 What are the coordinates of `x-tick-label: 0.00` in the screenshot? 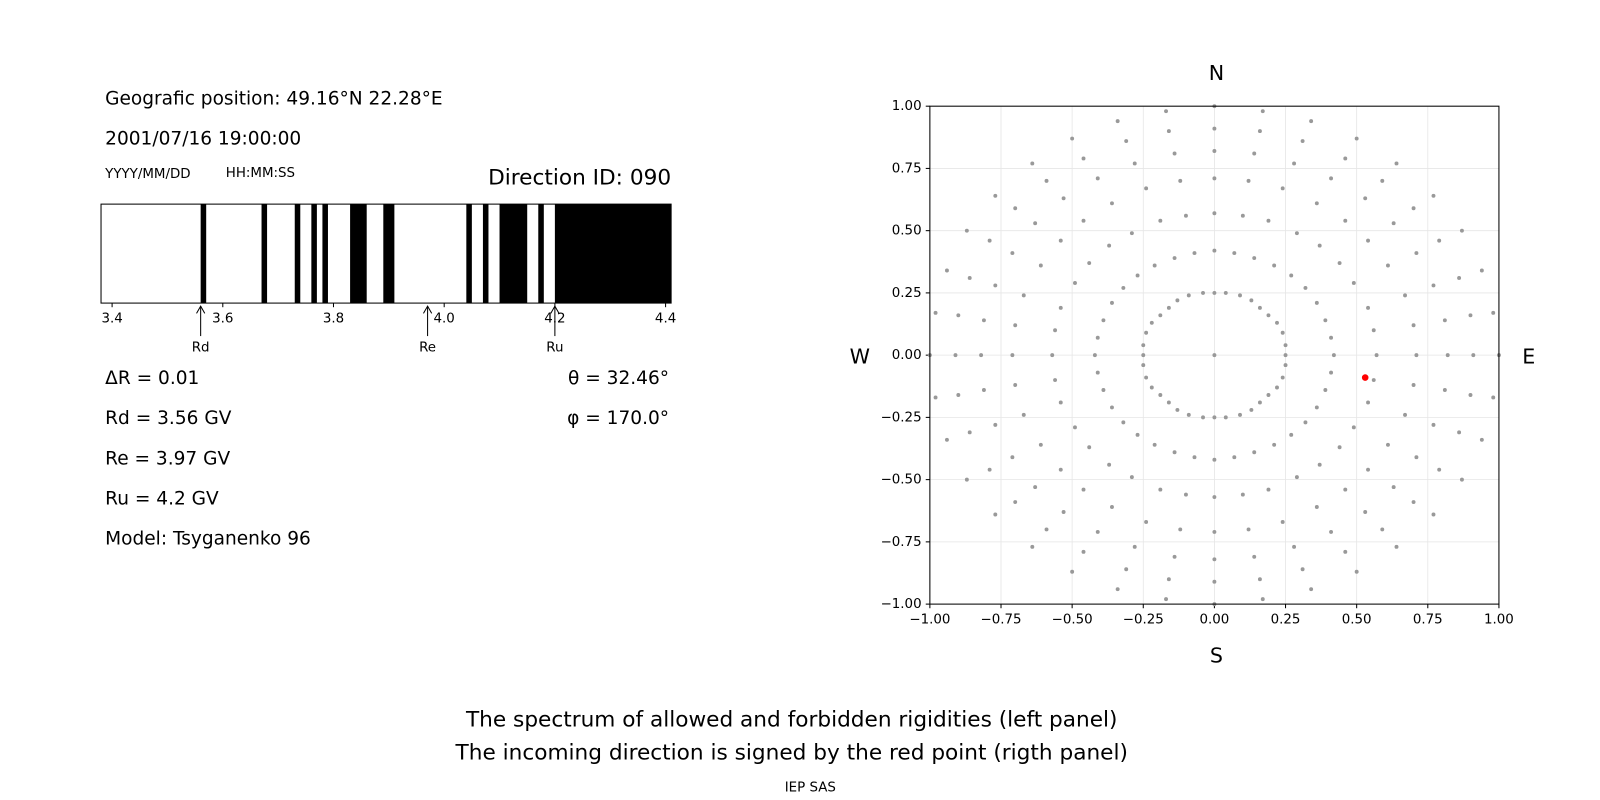 It's located at (1214, 620).